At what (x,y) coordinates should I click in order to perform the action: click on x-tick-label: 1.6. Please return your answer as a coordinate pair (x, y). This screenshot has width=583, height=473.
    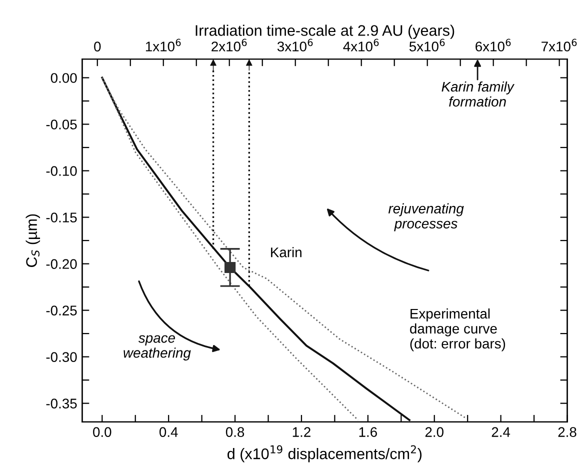
    Looking at the image, I should click on (368, 432).